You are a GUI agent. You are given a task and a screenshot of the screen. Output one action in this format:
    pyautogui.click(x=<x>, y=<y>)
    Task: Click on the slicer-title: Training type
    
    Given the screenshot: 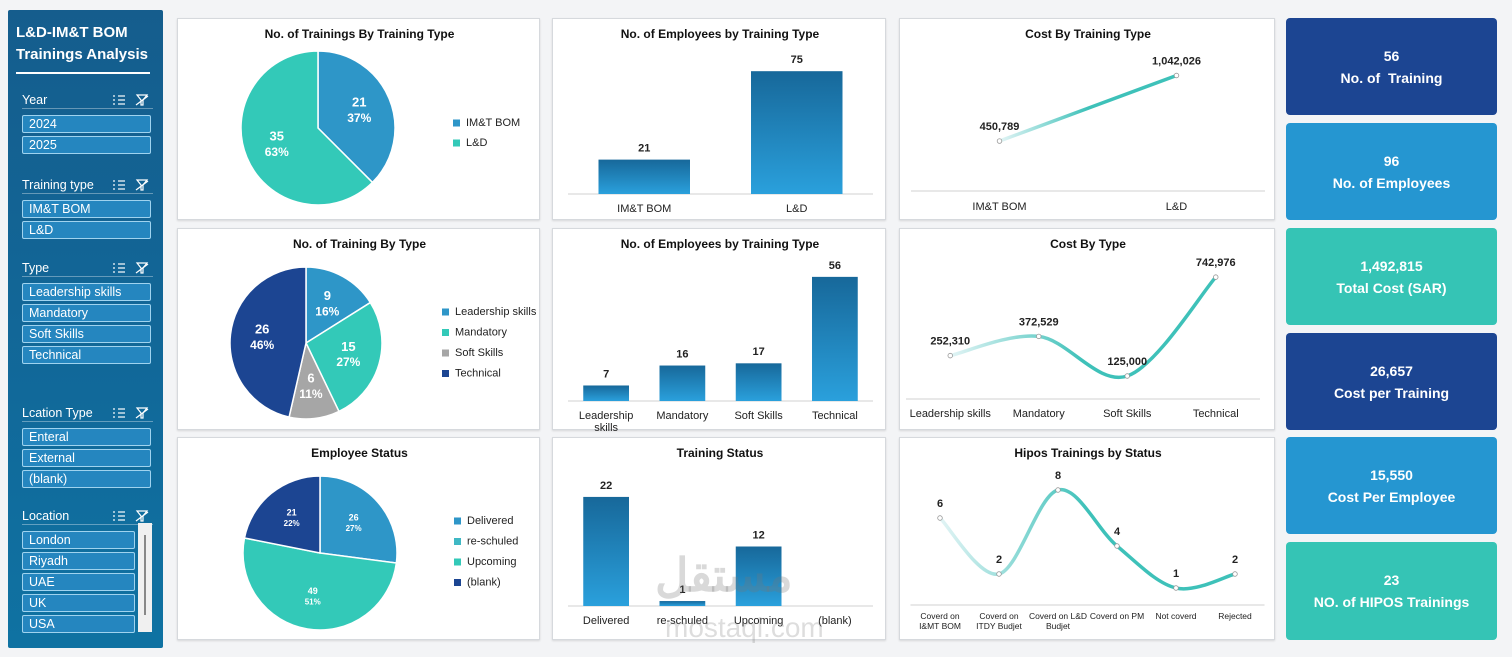 What is the action you would take?
    pyautogui.click(x=58, y=185)
    